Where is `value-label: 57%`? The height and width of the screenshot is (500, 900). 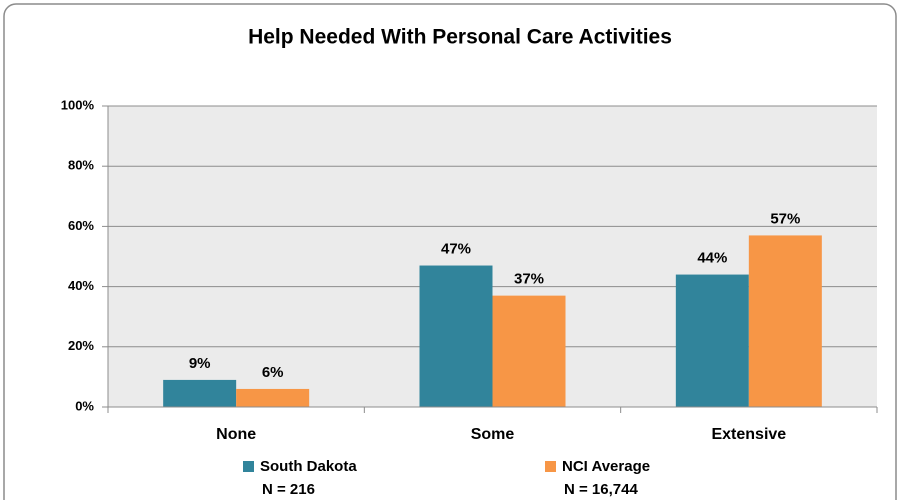
value-label: 57% is located at coordinates (785, 218).